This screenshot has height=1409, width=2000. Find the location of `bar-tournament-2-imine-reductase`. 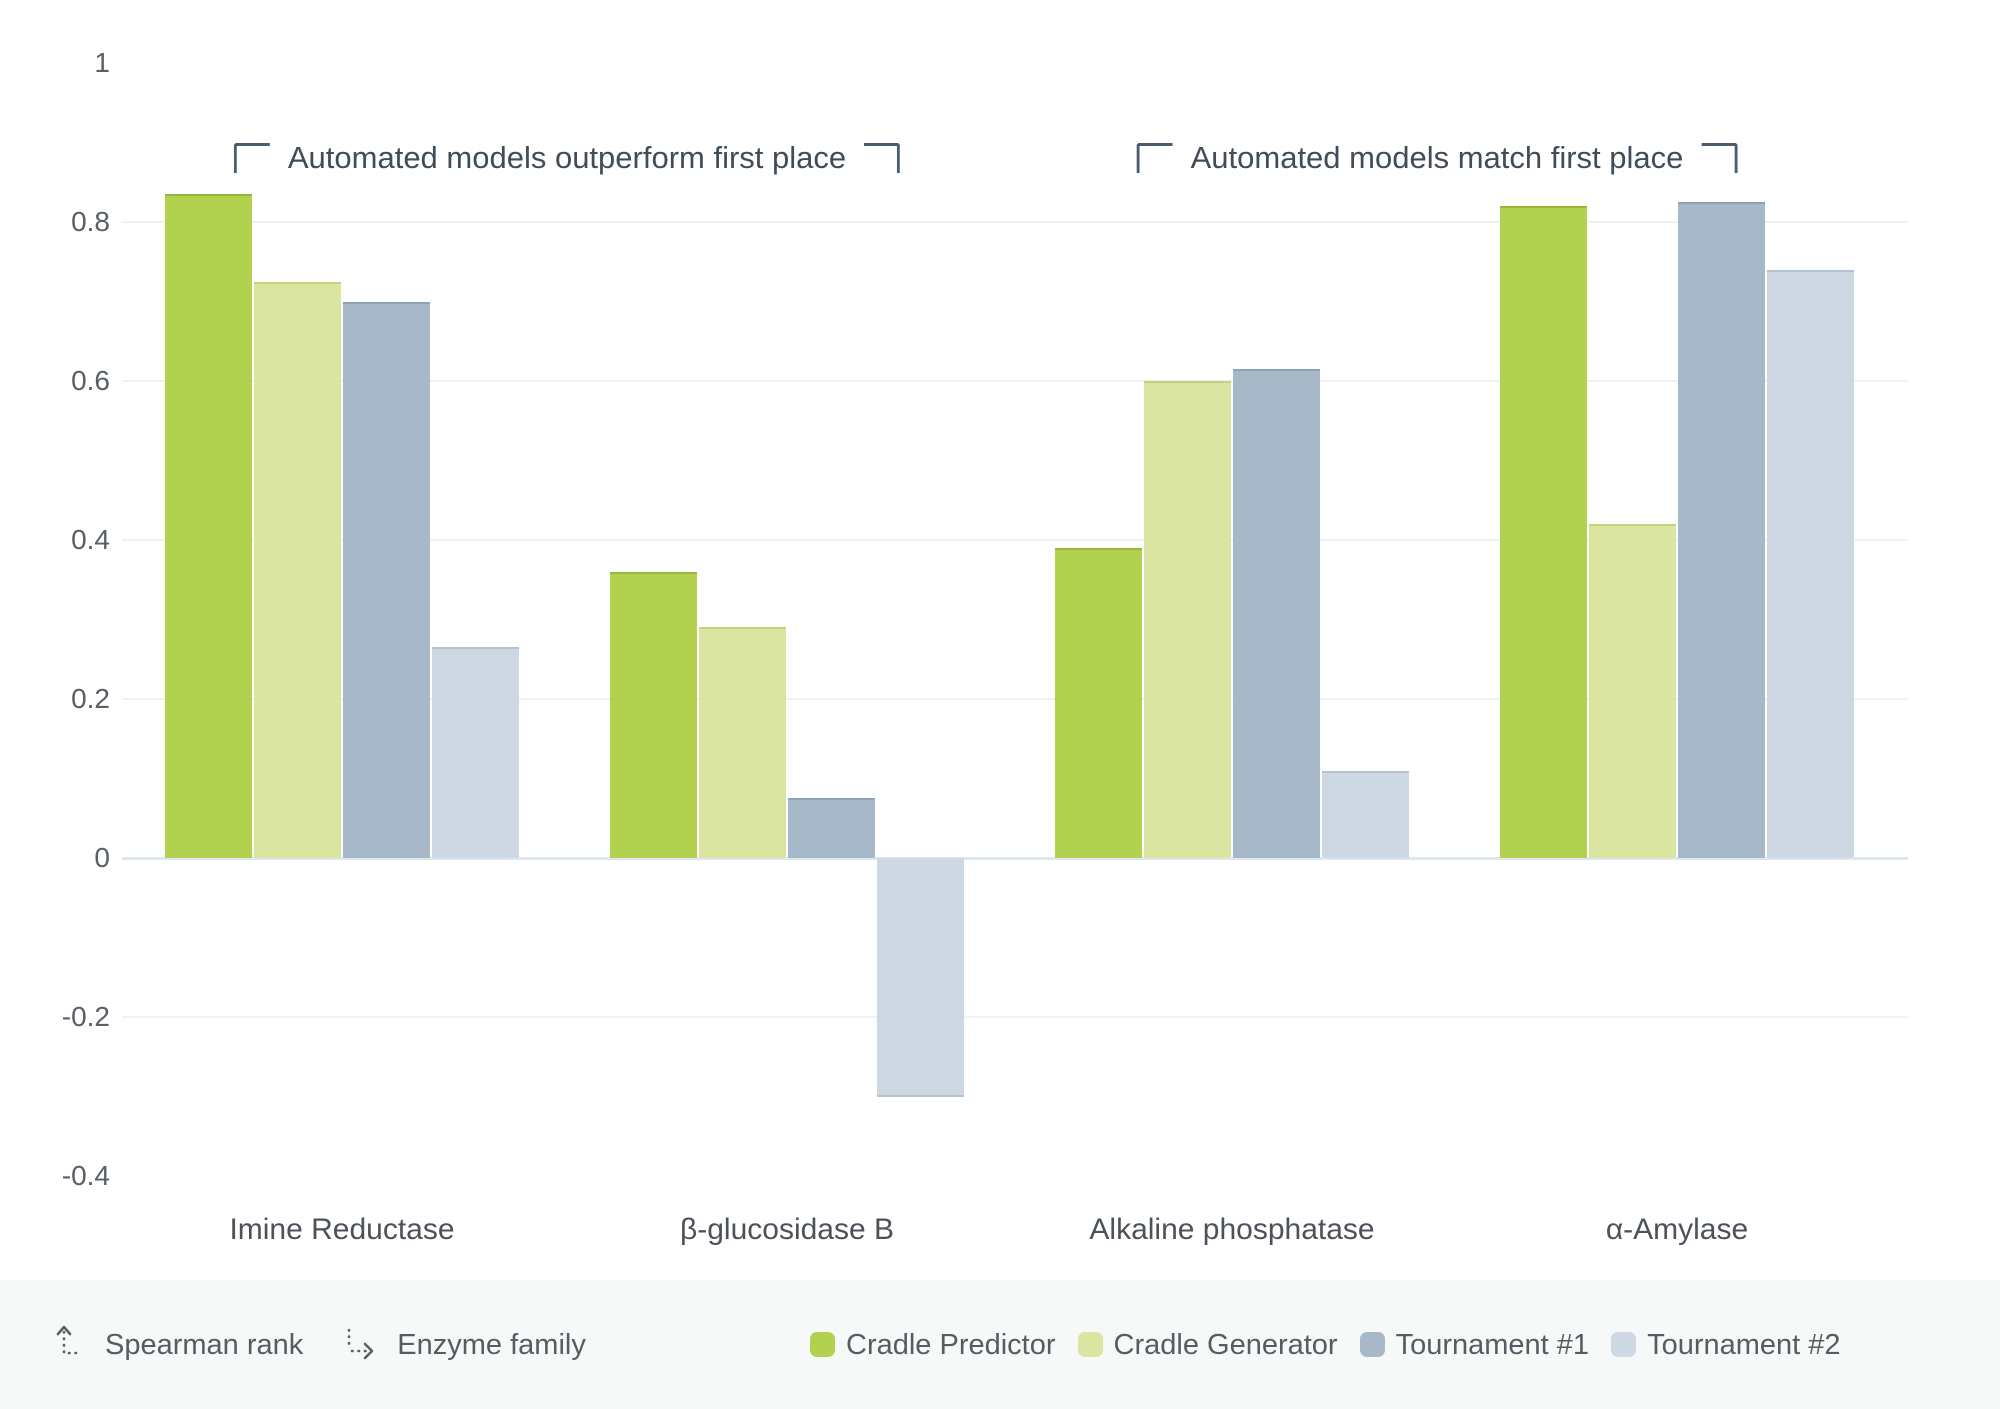

bar-tournament-2-imine-reductase is located at coordinates (475, 752).